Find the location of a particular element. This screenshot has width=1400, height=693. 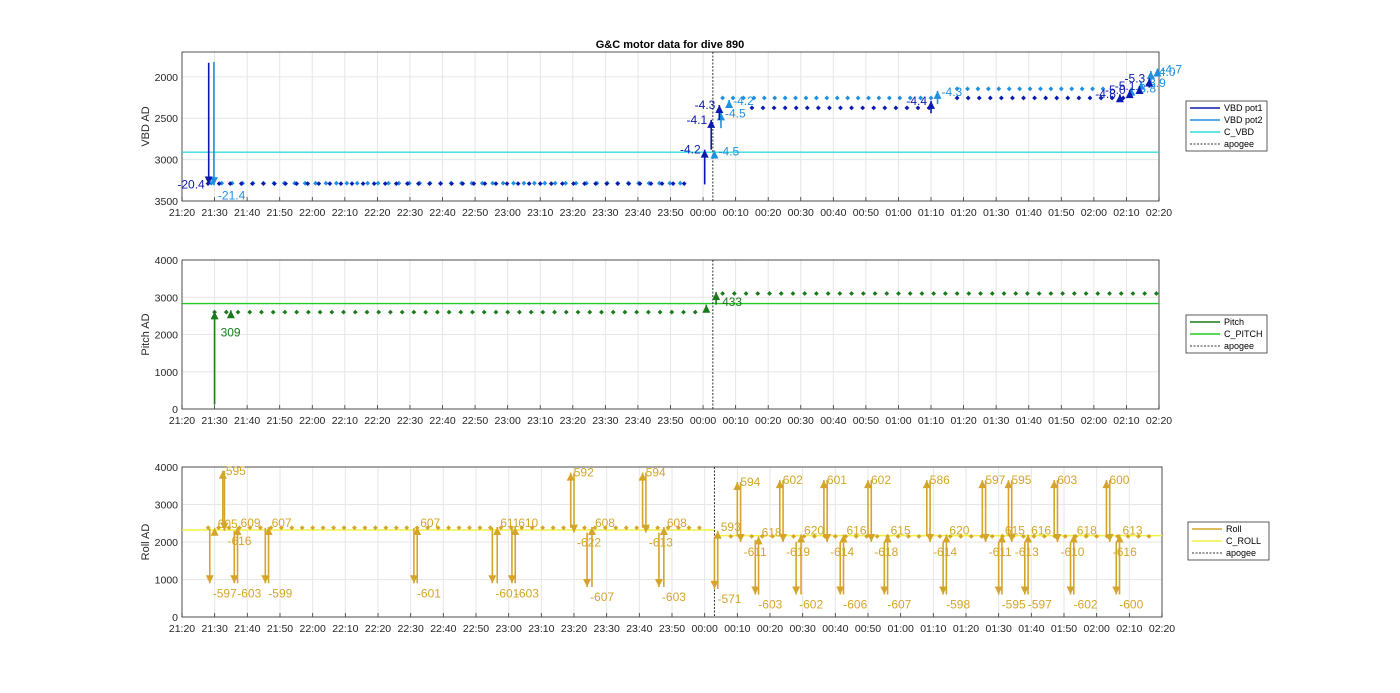

x-tick-label: 02:10 is located at coordinates (1129, 629).